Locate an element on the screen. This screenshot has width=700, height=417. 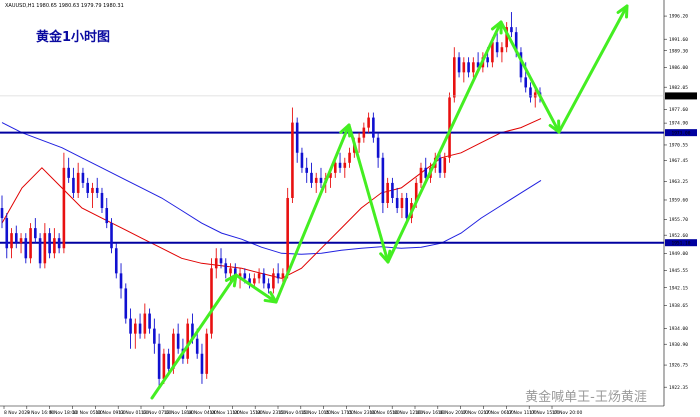
price-tick-label: 1934.00 is located at coordinates (678, 329).